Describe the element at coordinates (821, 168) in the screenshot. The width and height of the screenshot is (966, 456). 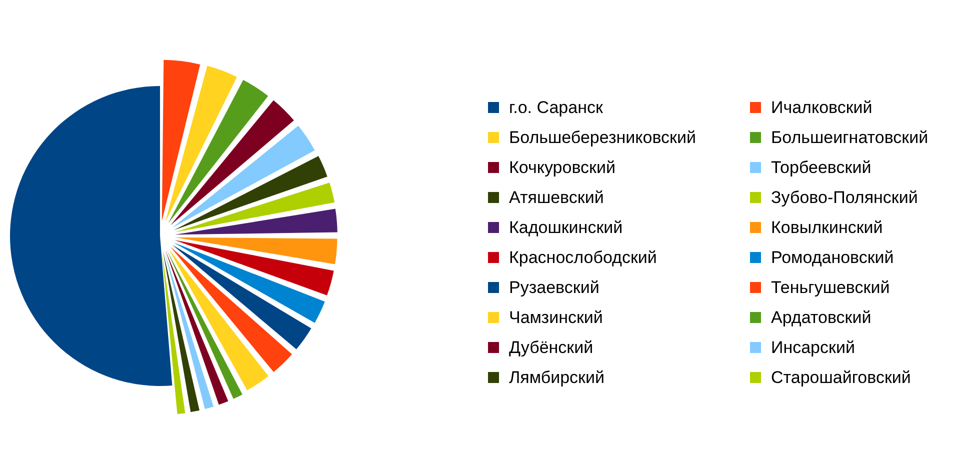
I see `legend-label: Торбеевский` at that location.